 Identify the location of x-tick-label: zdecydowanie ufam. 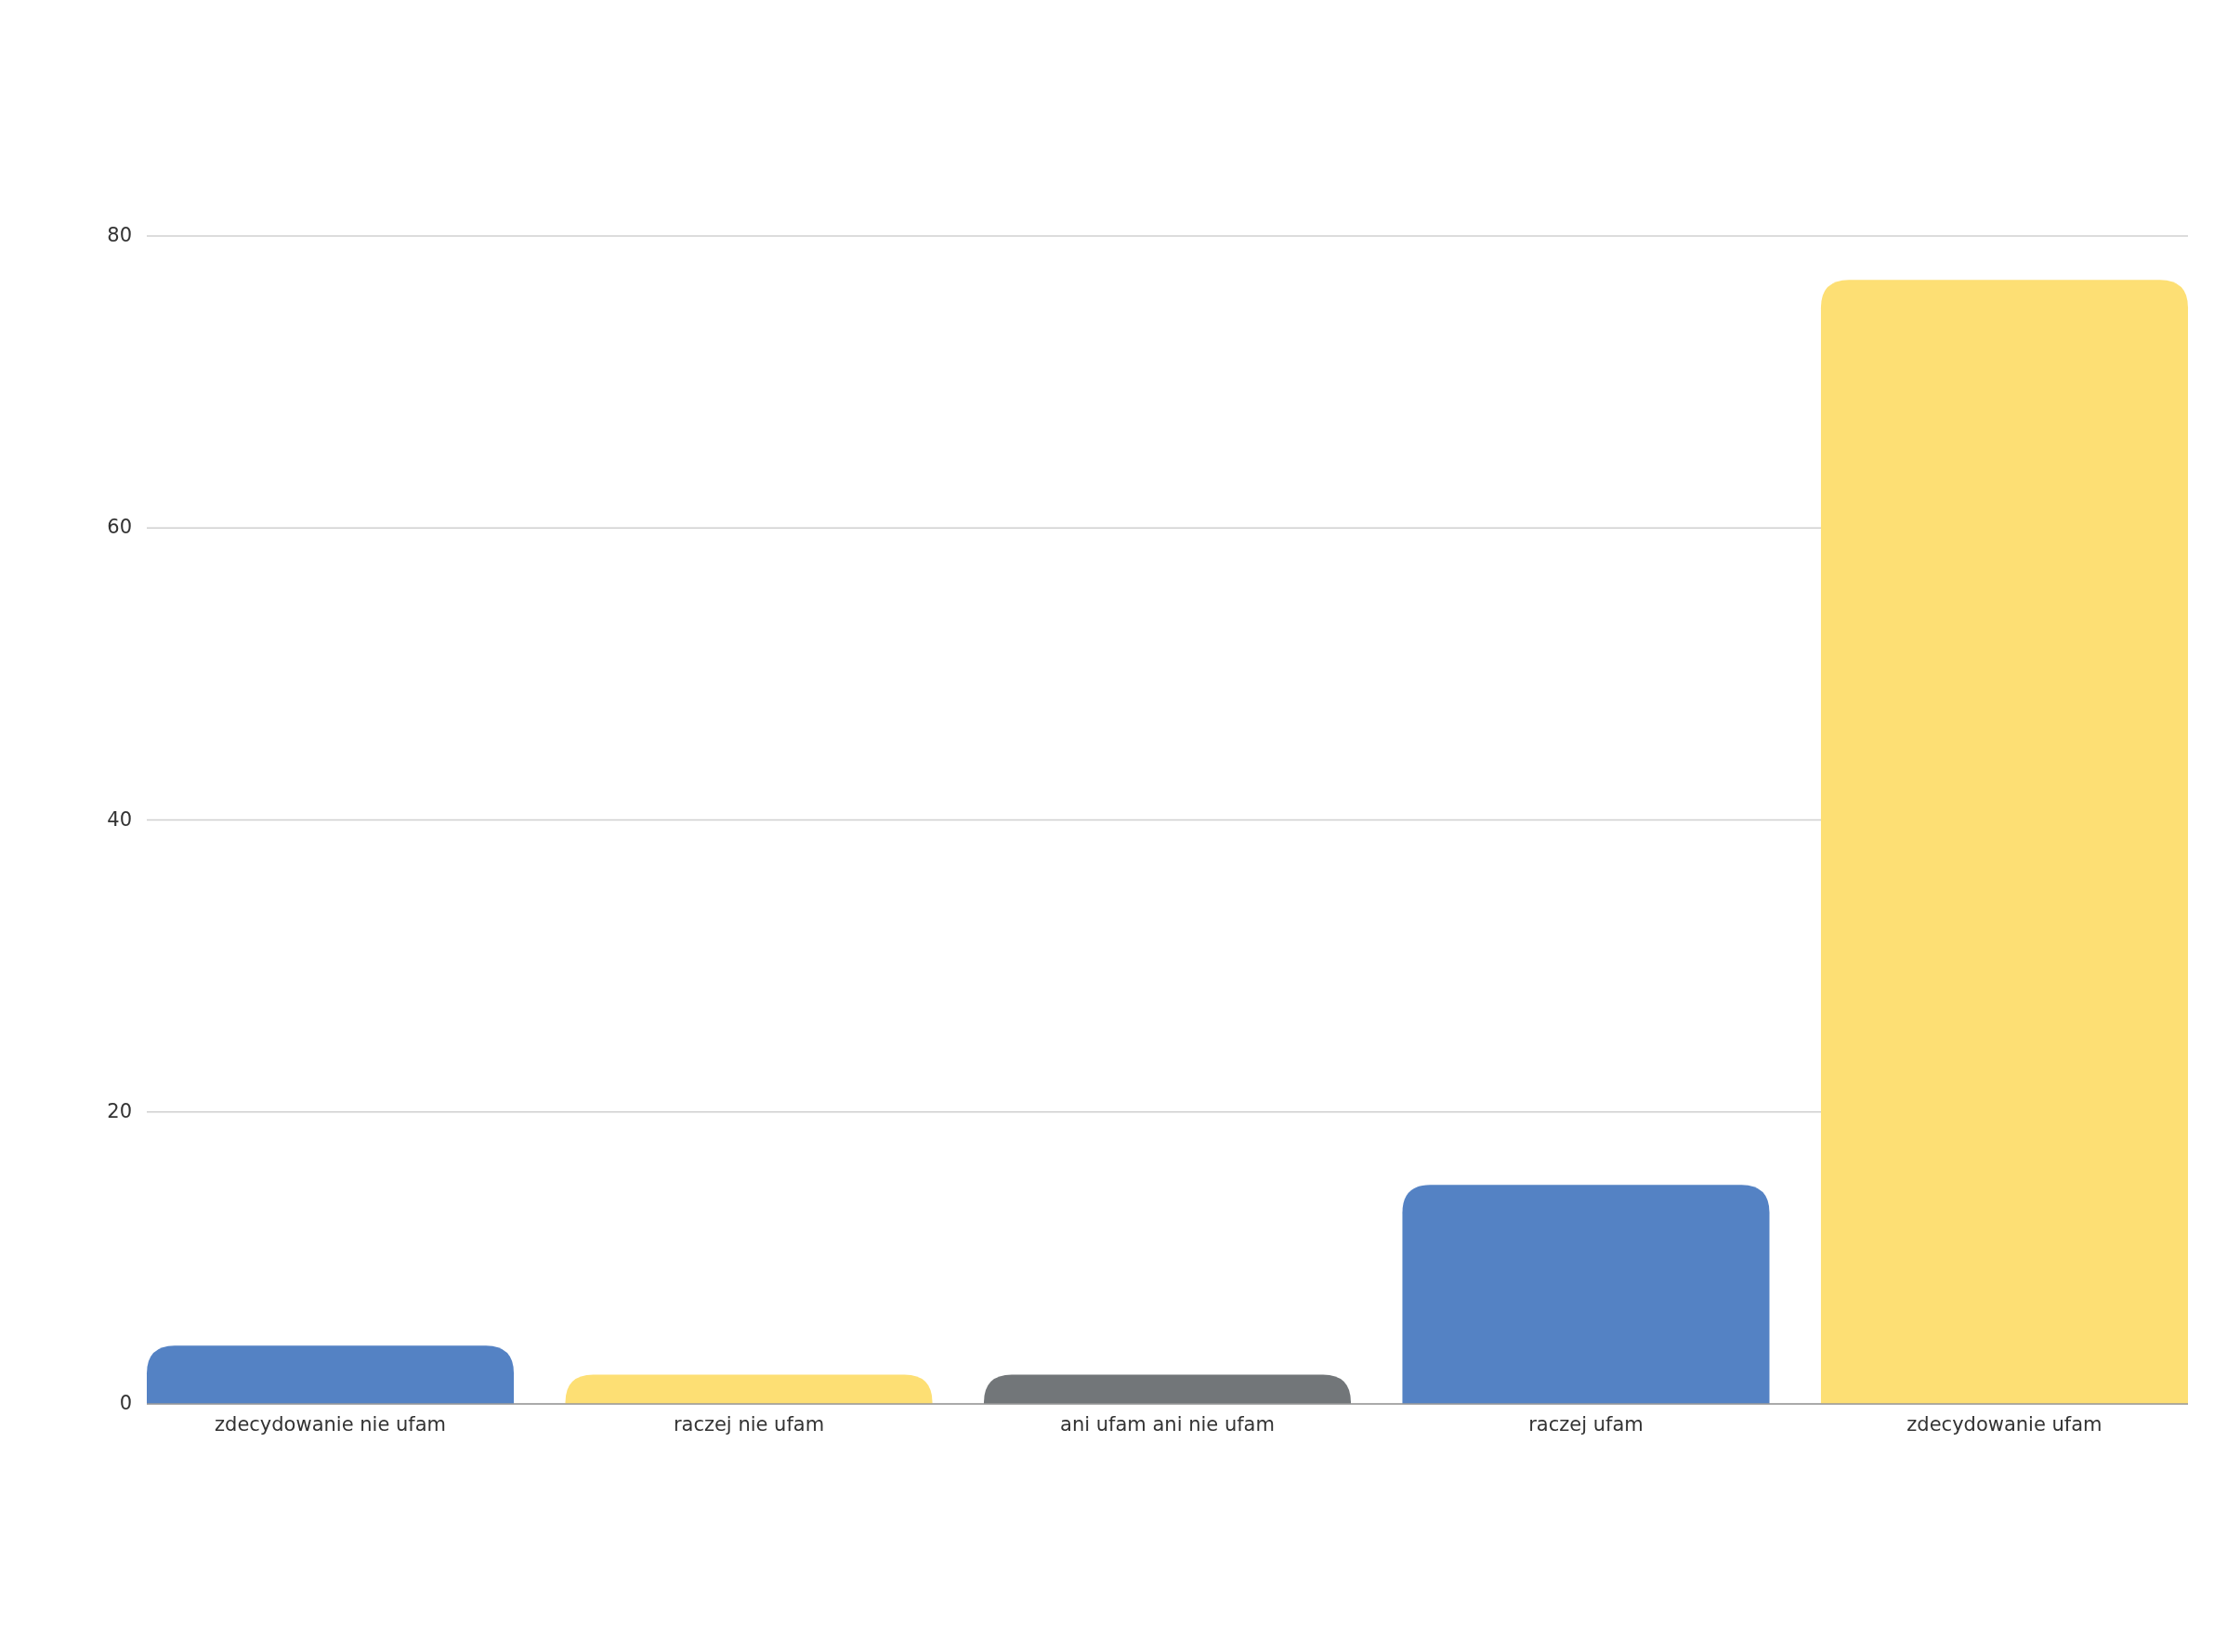
(2005, 1424).